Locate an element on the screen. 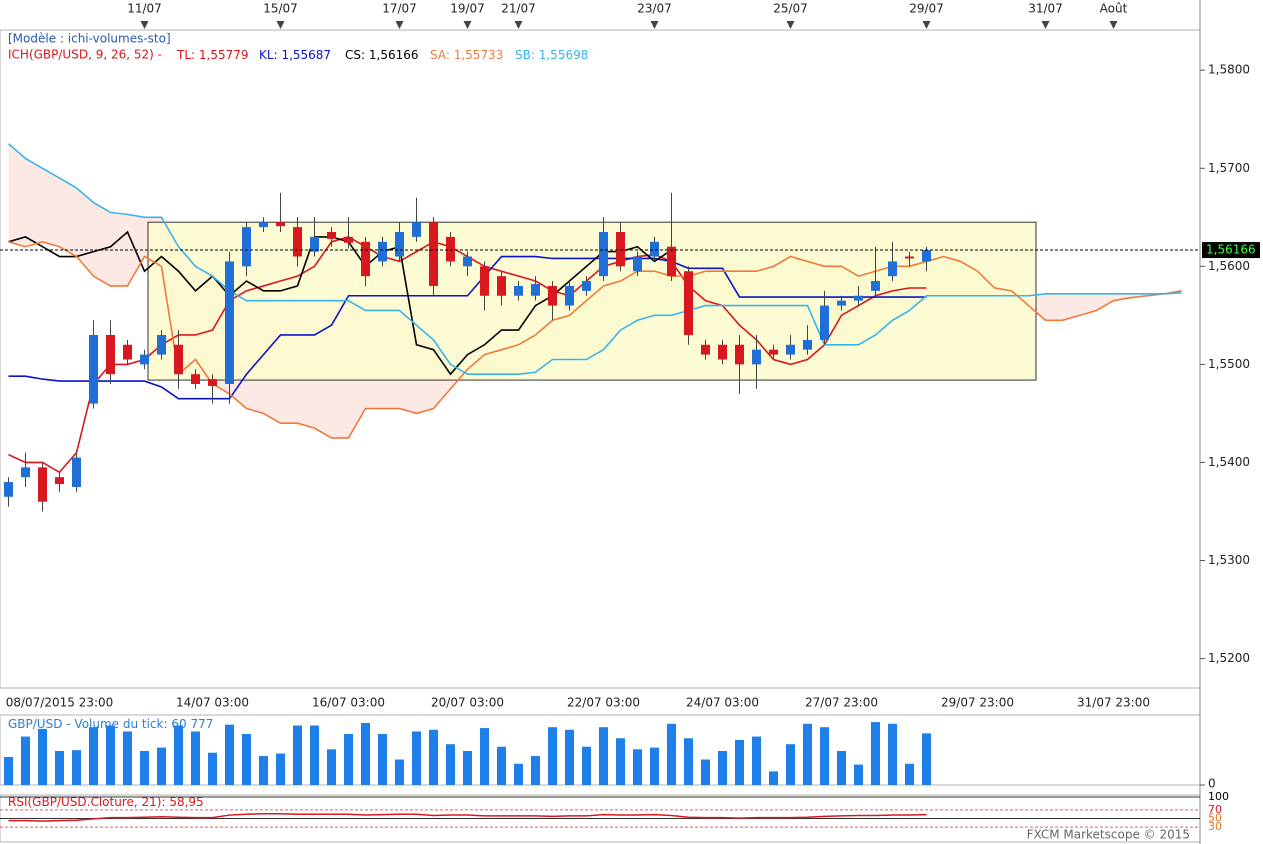 The image size is (1263, 844). legend-entry: SB: 1,55698 is located at coordinates (551, 55).